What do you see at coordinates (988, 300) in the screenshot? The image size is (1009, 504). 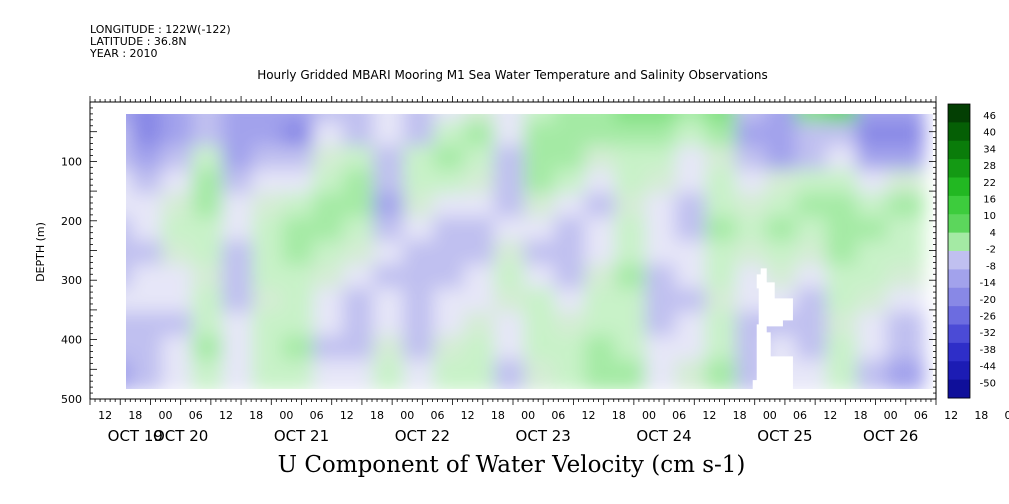 I see `colorbar-label: -20` at bounding box center [988, 300].